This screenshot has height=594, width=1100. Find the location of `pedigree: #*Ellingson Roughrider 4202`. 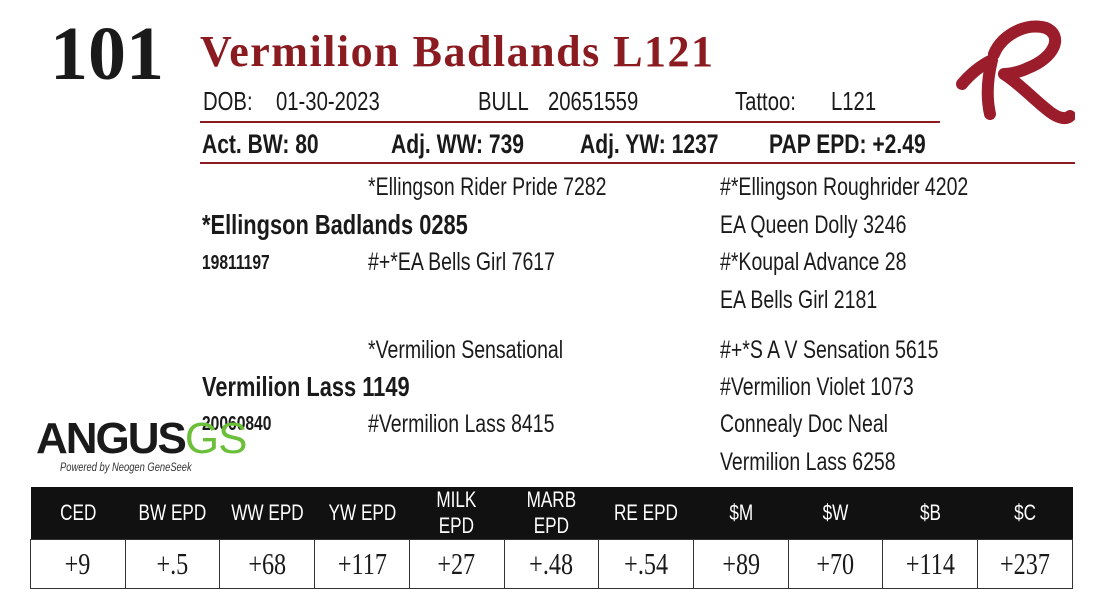

pedigree: #*Ellingson Roughrider 4202 is located at coordinates (844, 187).